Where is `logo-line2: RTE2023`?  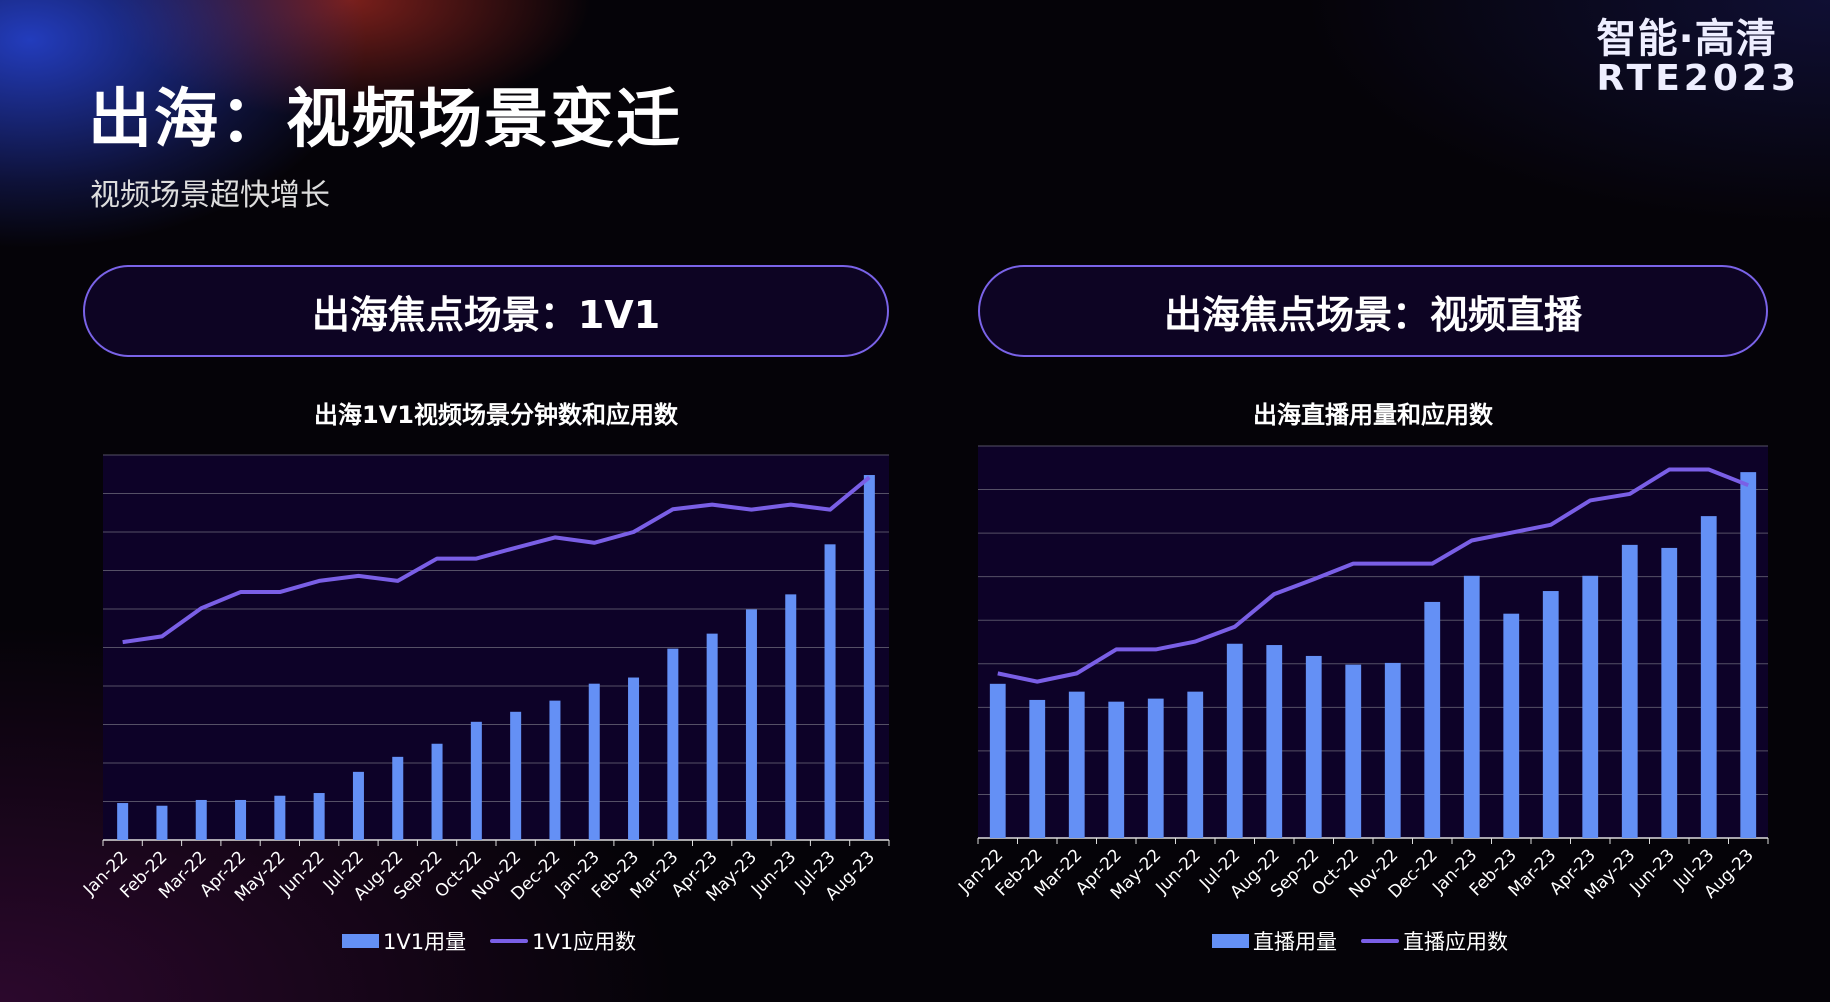 logo-line2: RTE2023 is located at coordinates (1698, 78).